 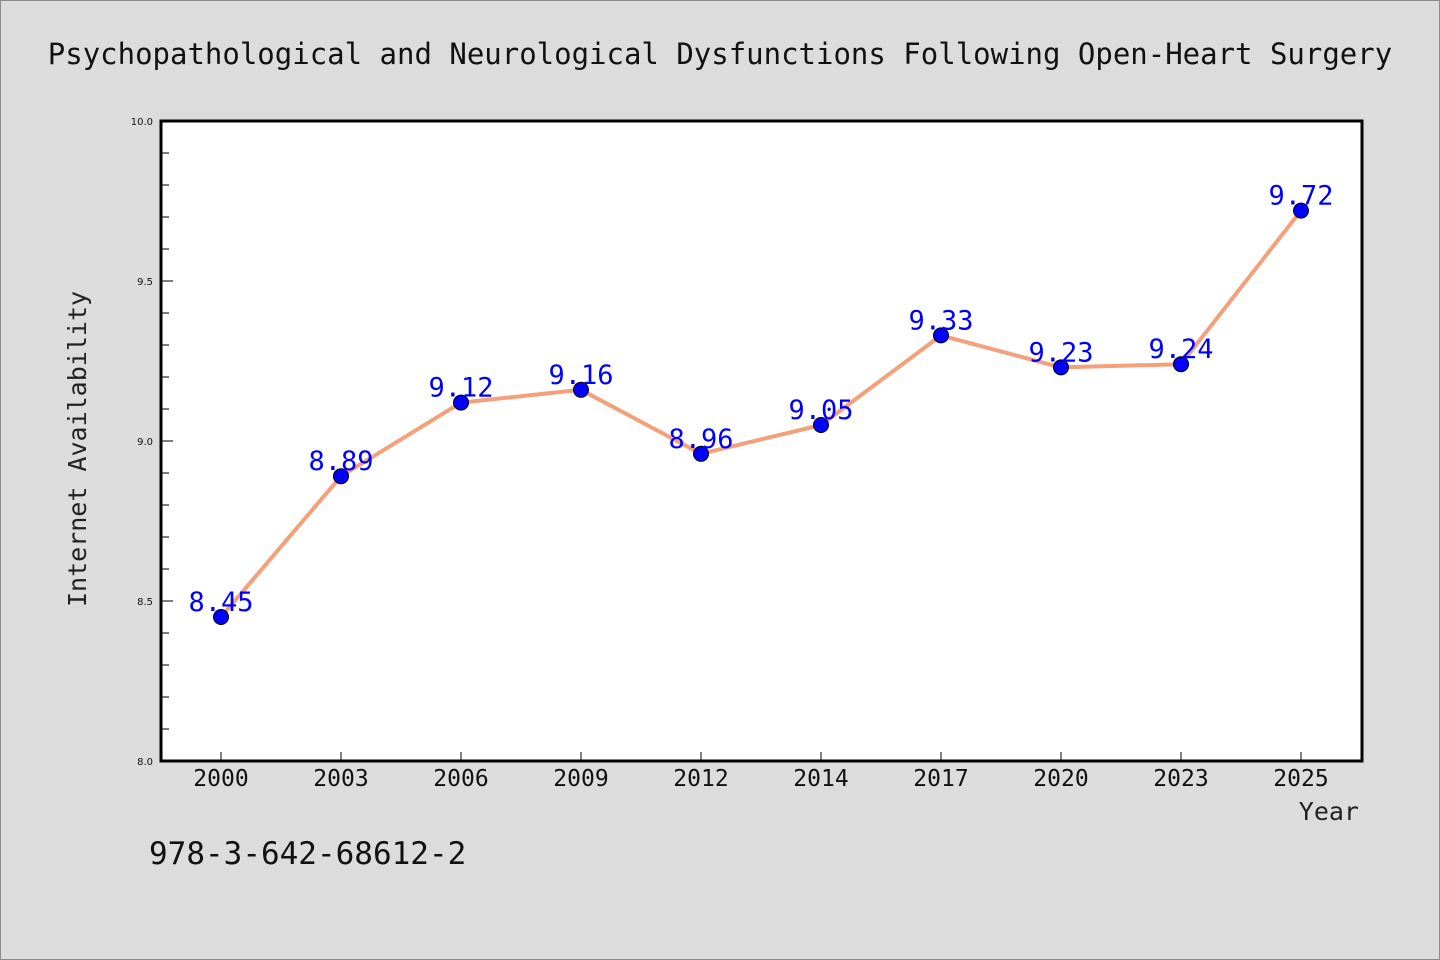 What do you see at coordinates (145, 762) in the screenshot?
I see `y-tick-label: 8.0` at bounding box center [145, 762].